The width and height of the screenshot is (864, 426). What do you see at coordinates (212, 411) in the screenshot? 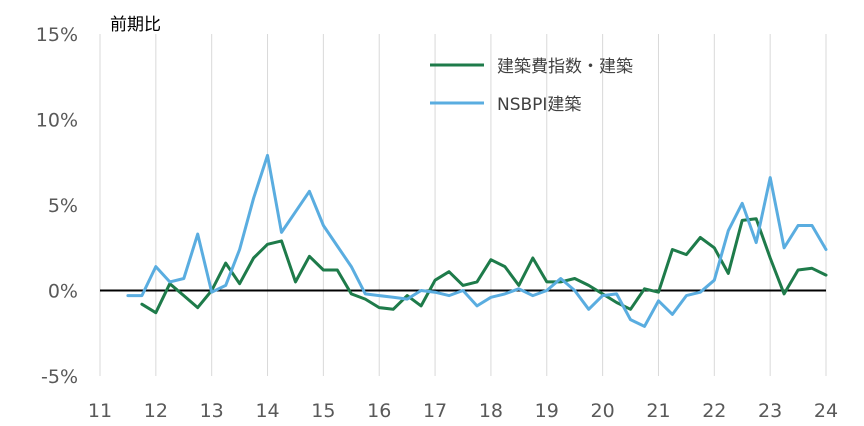
I see `x-tick-label: 13` at bounding box center [212, 411].